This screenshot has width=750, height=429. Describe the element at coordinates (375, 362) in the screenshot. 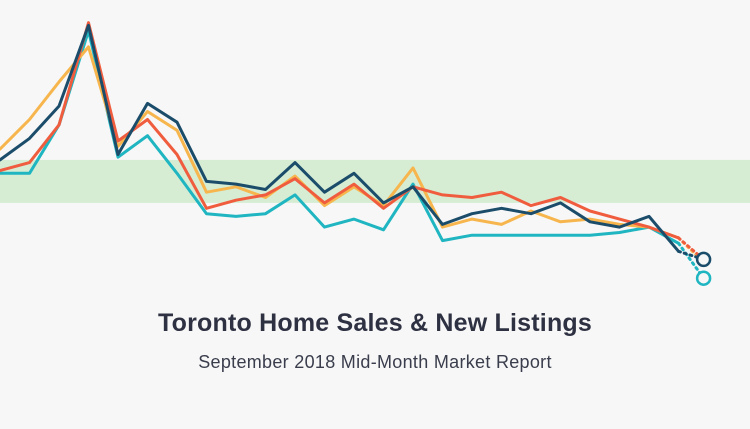

I see `page-subtitle: September 2018 Mid-Month Market Report` at that location.